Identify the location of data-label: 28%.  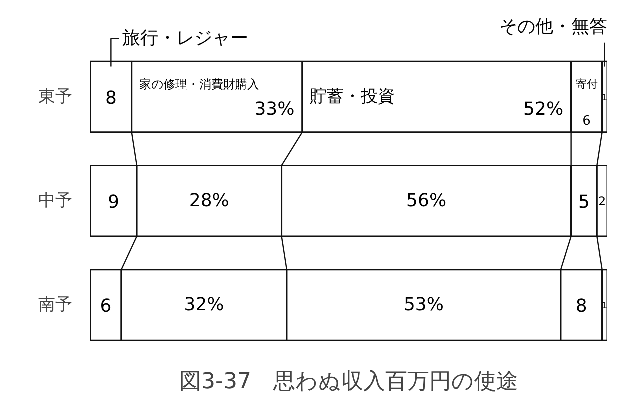
(209, 201).